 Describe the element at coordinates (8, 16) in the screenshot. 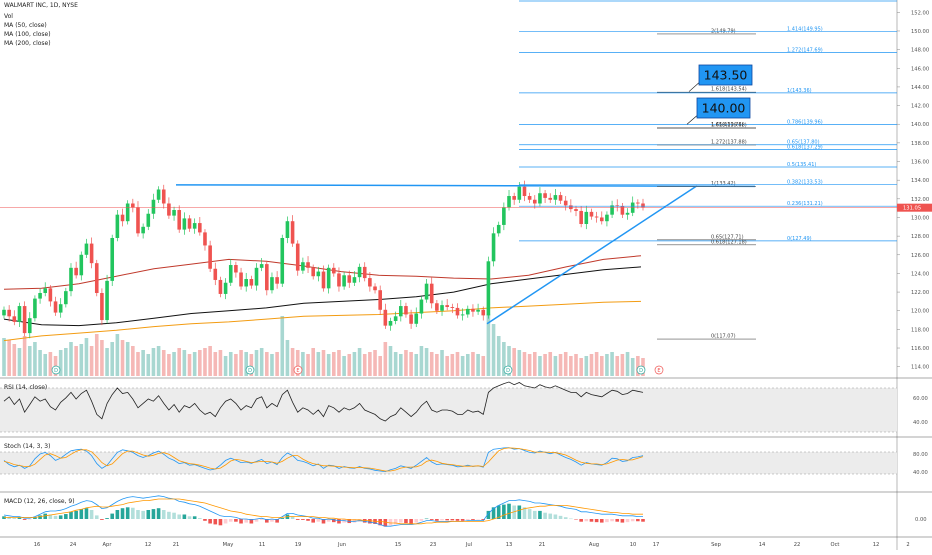

I see `volume-legend: Vol` at that location.